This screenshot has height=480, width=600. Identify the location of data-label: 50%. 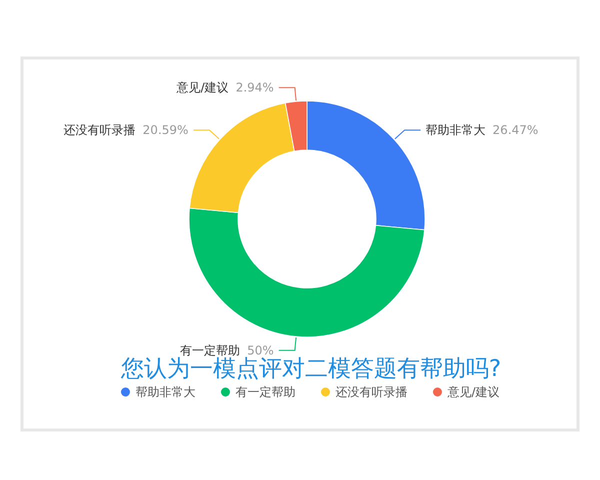
(260, 350).